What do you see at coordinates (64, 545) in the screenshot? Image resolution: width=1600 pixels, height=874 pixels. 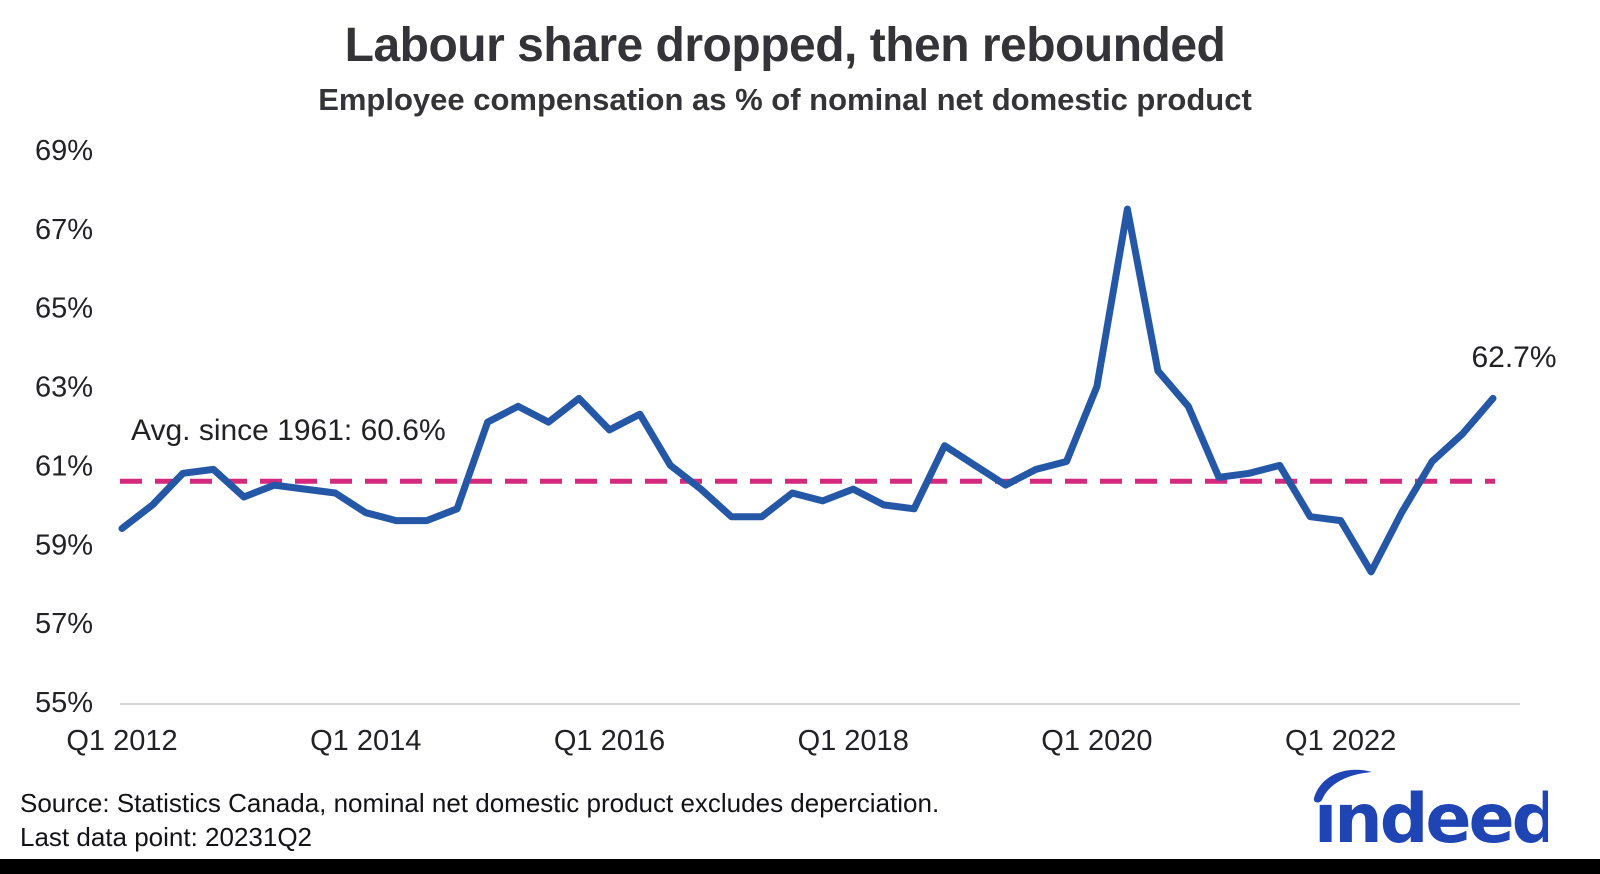 I see `y-axis-tick-label: 59%` at bounding box center [64, 545].